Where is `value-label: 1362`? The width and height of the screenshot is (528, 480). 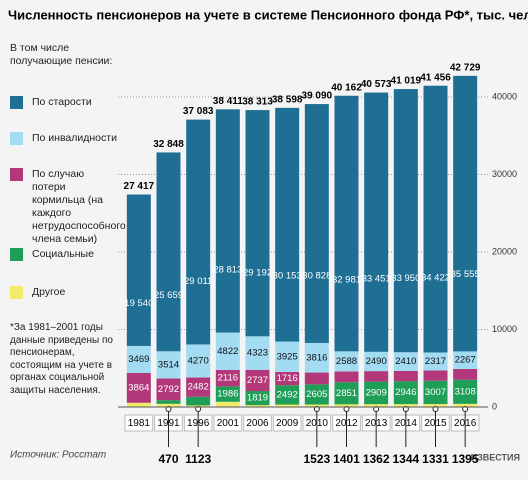 value-label: 1362 is located at coordinates (376, 459).